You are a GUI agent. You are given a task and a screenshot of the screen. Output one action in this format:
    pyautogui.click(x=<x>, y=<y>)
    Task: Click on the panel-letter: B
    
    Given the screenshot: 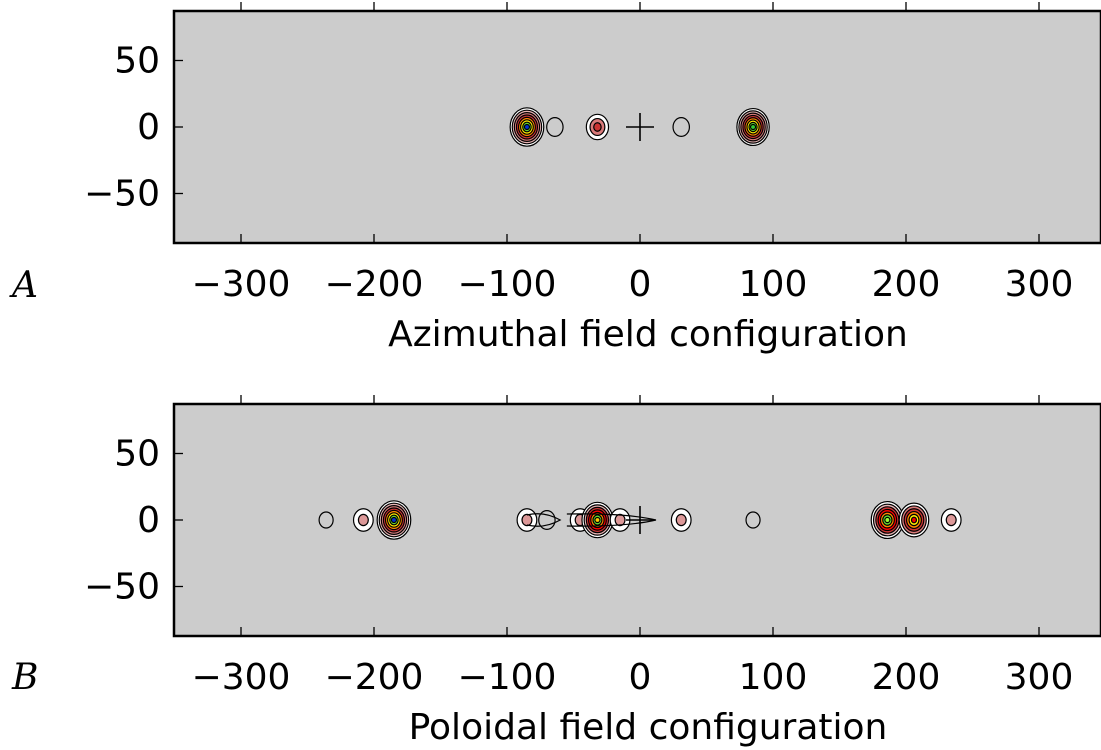 What is the action you would take?
    pyautogui.click(x=24, y=677)
    